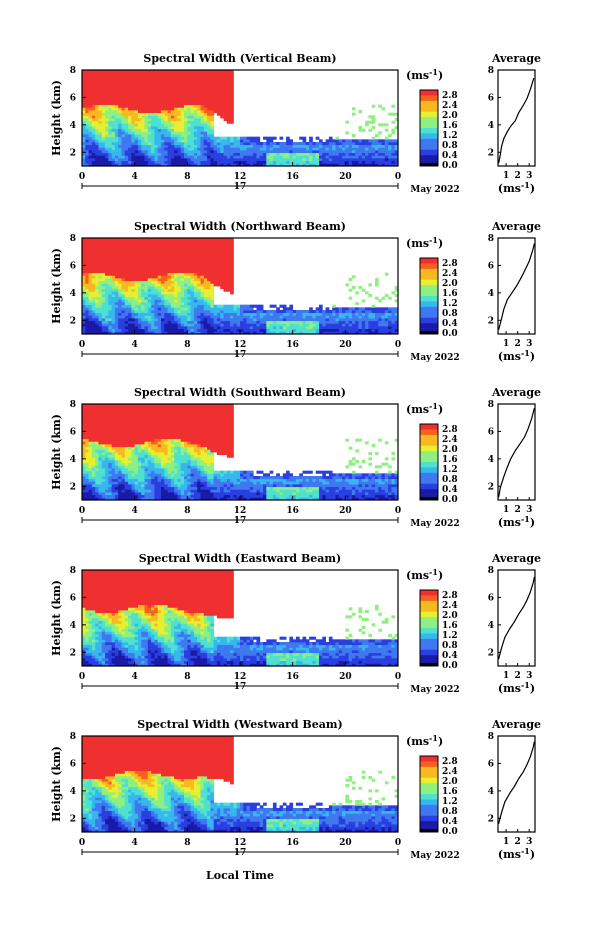 Image resolution: width=610 pixels, height=929 pixels. Describe the element at coordinates (240, 177) in the screenshot. I see `x-tick-label: 12` at that location.